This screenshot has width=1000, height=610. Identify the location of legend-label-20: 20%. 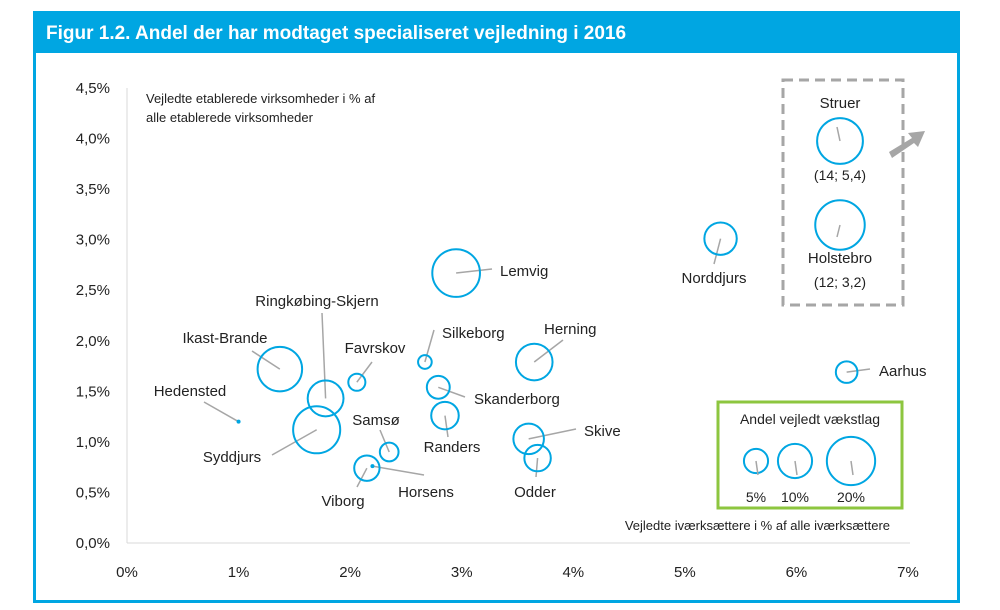
(851, 497).